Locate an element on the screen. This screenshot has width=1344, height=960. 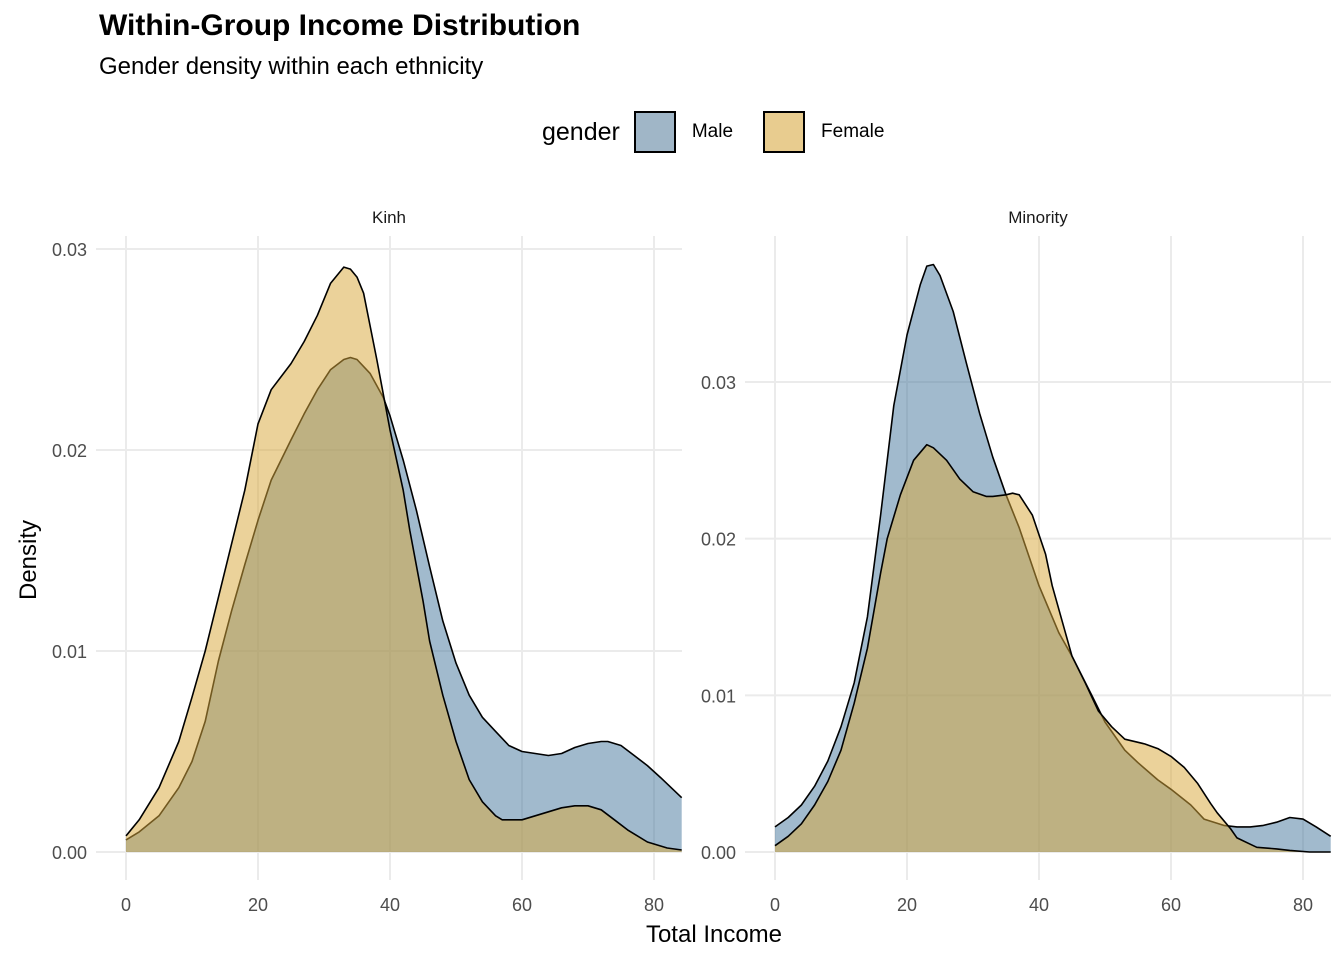
legend-key-male is located at coordinates (654, 132).